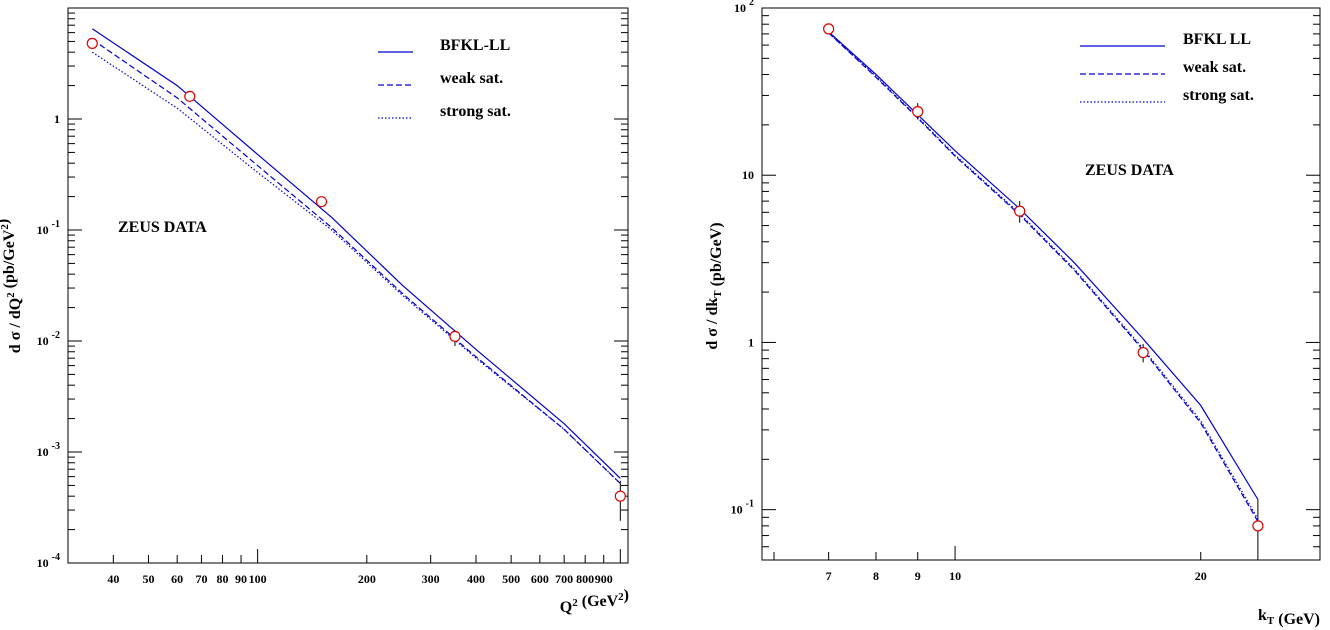 The width and height of the screenshot is (1330, 630). What do you see at coordinates (604, 579) in the screenshot?
I see `x-tick-label: 900` at bounding box center [604, 579].